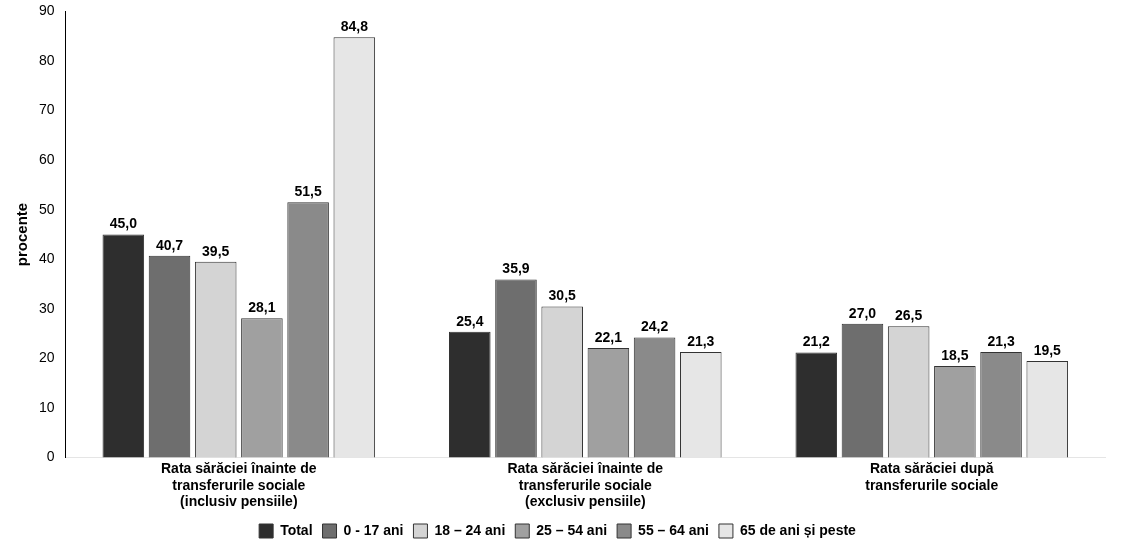 The height and width of the screenshot is (553, 1125). I want to click on y-tick-label: 70, so click(46, 109).